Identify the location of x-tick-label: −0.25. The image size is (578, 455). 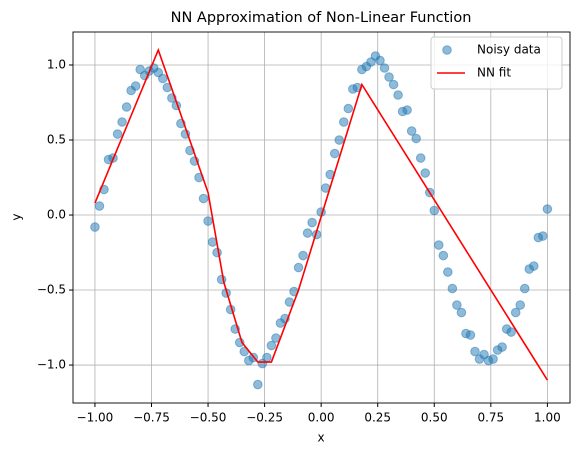
(264, 418).